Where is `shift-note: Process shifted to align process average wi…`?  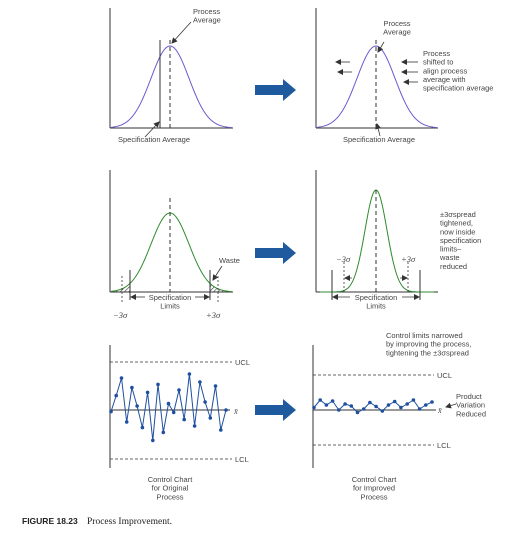 shift-note: Process shifted to align process average wi… is located at coordinates (458, 71).